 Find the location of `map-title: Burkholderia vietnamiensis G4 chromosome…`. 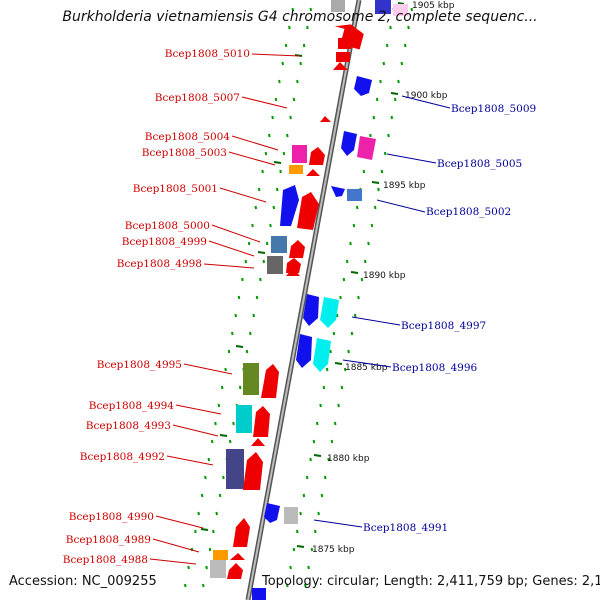

map-title: Burkholderia vietnamiensis G4 chromosome… is located at coordinates (300, 17).